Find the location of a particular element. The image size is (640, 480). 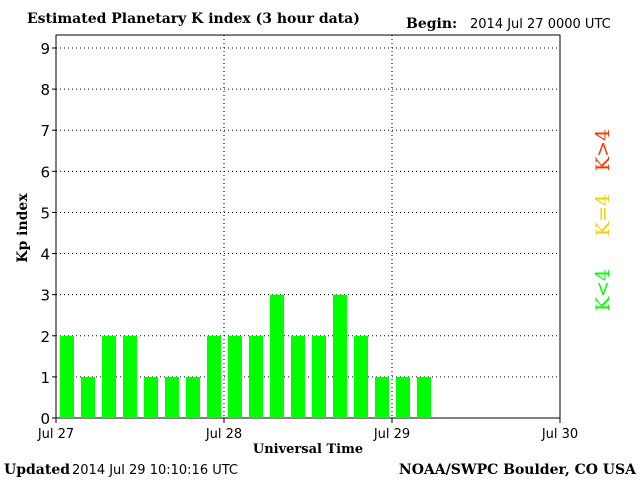

legend-mid: K=4 is located at coordinates (603, 215).